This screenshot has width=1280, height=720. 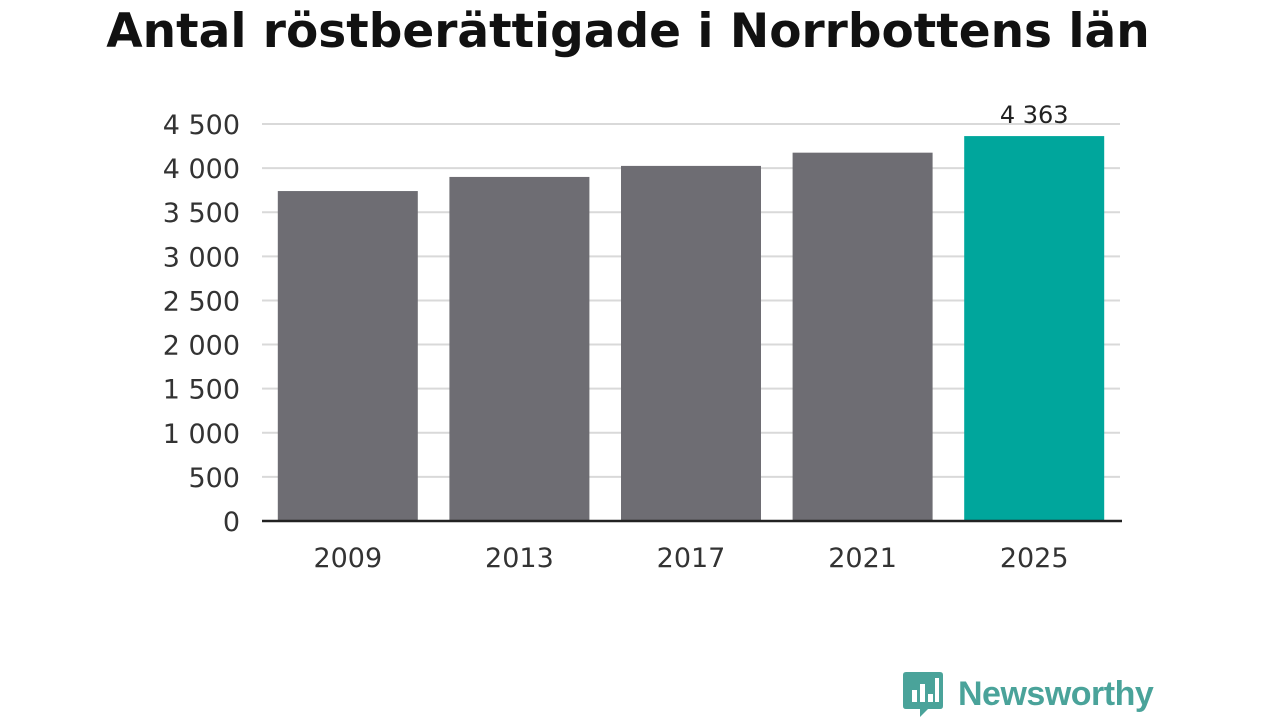 I want to click on y-tick-label: 4 500, so click(x=201, y=125).